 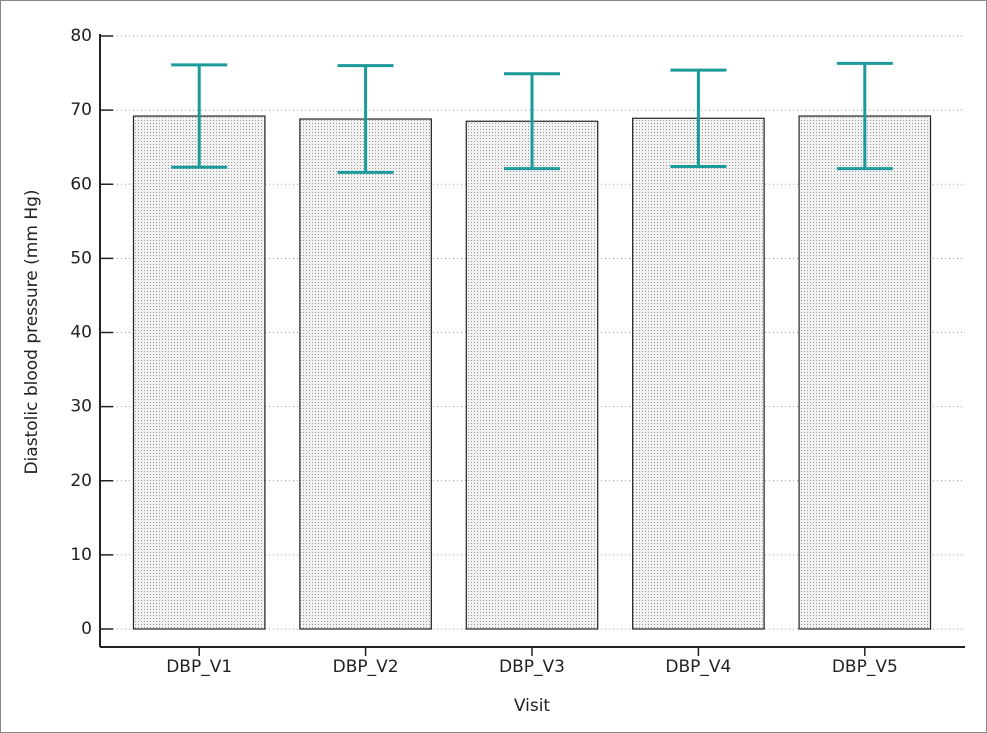 What do you see at coordinates (81, 481) in the screenshot?
I see `y-tick-label: 20` at bounding box center [81, 481].